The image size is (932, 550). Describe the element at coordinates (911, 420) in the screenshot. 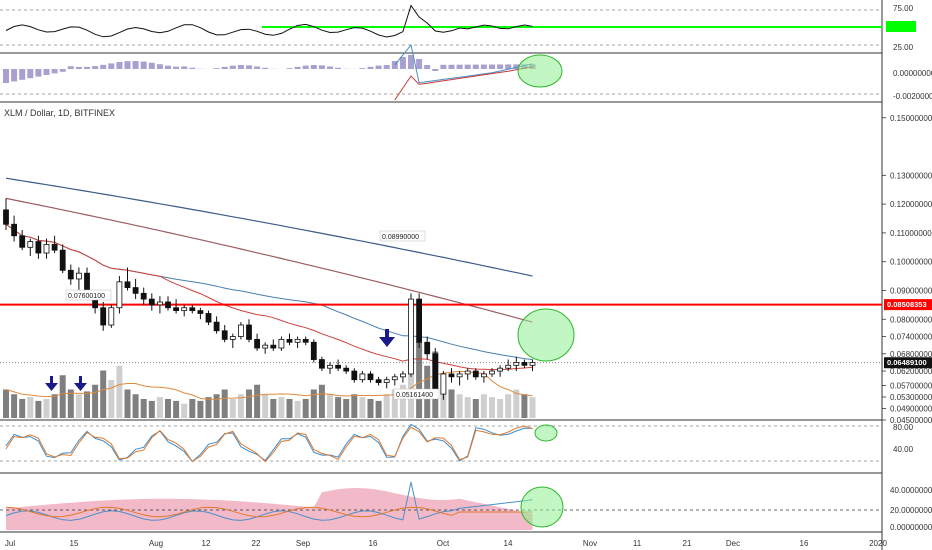

I see `price-tick-label: 0.04500000` at that location.